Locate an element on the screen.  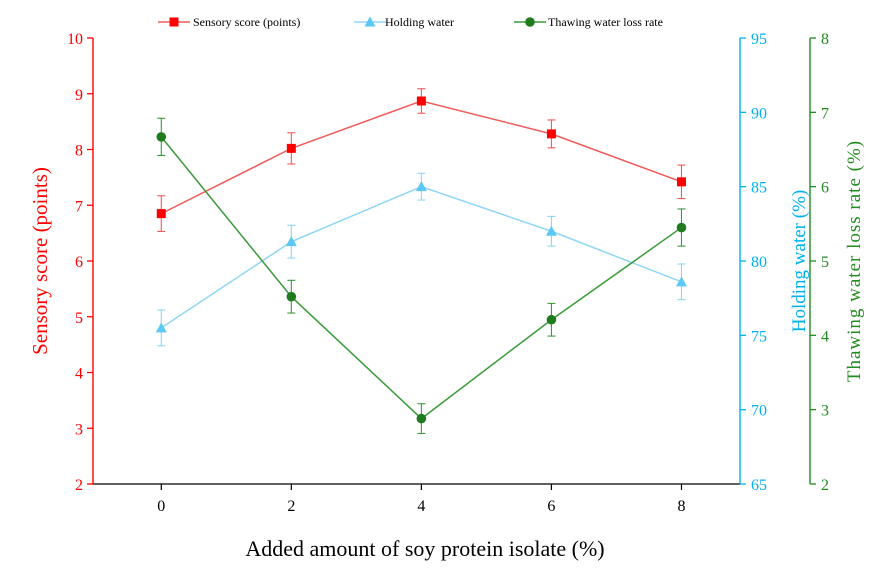
y-tick-label-right1: 95 is located at coordinates (759, 39).